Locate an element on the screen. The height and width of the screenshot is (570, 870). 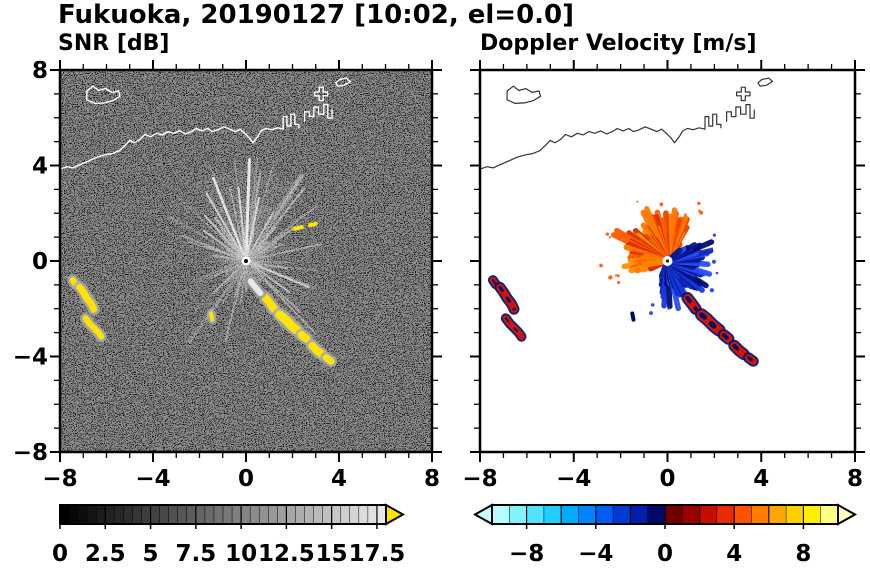
y-tick-label: −4 is located at coordinates (30, 358).